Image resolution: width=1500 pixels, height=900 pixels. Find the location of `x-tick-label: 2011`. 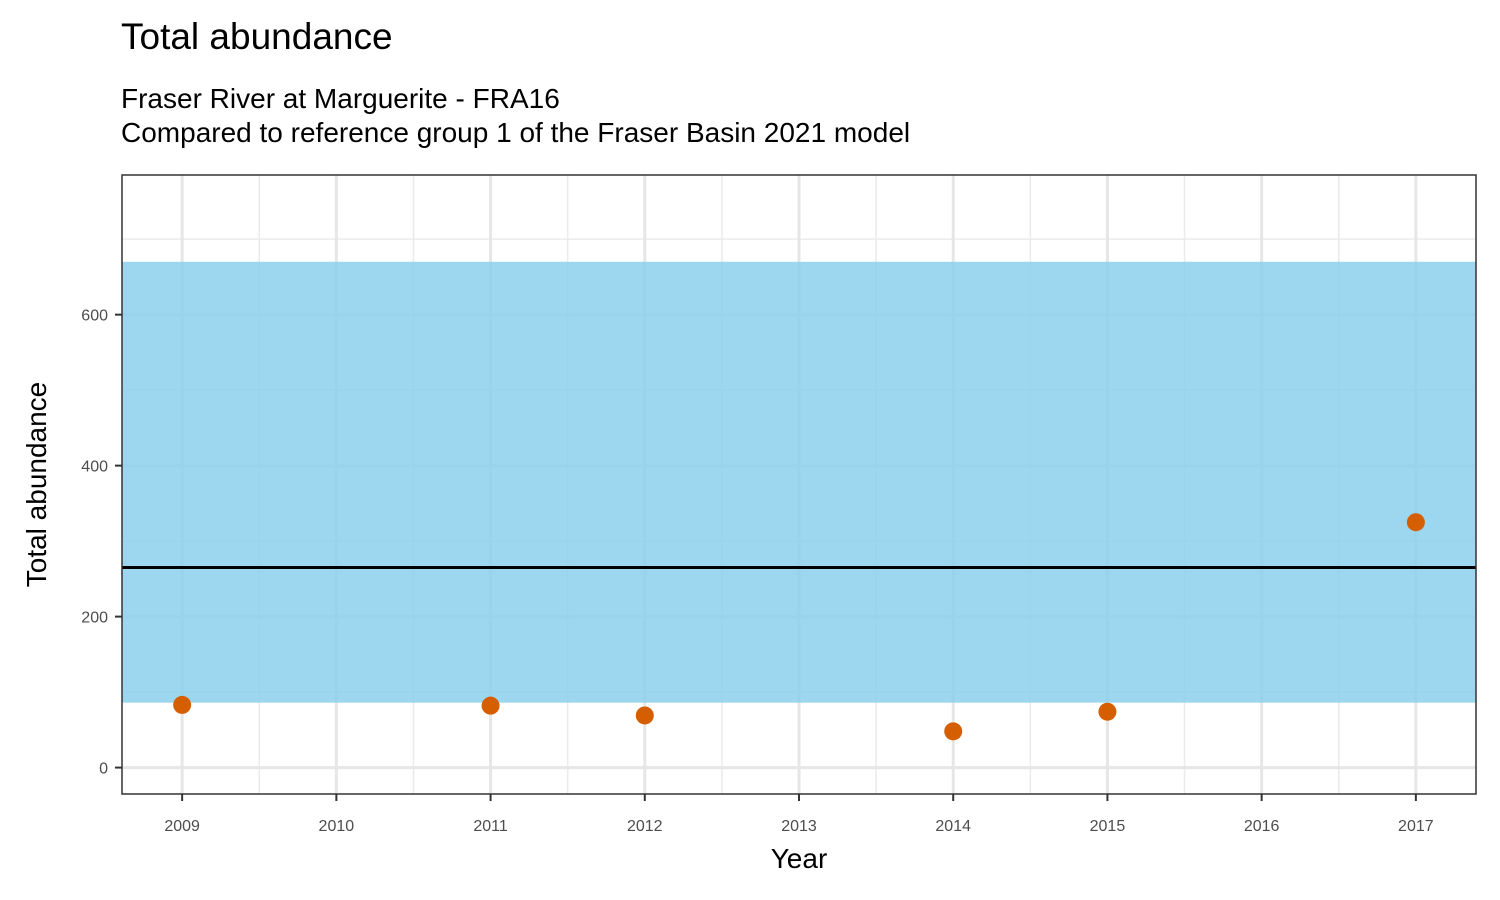

x-tick-label: 2011 is located at coordinates (490, 826).